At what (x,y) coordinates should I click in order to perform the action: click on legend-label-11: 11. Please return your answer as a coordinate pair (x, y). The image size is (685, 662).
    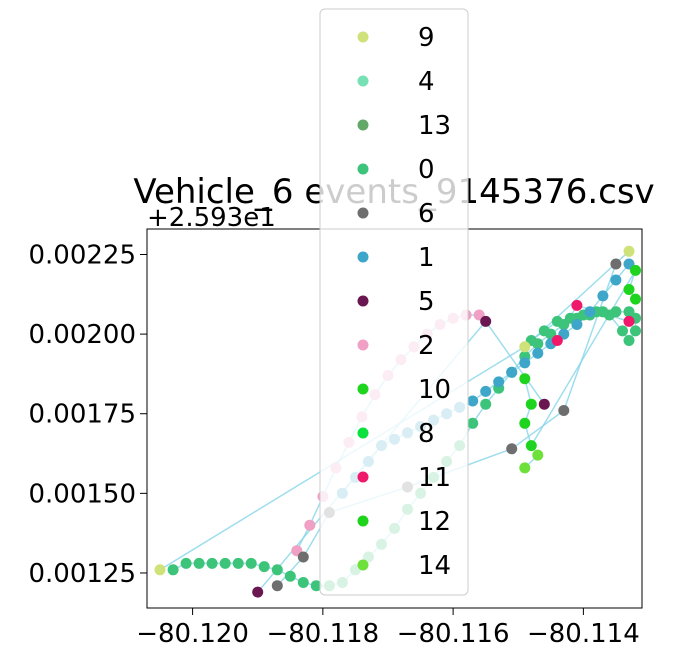
    Looking at the image, I should click on (434, 478).